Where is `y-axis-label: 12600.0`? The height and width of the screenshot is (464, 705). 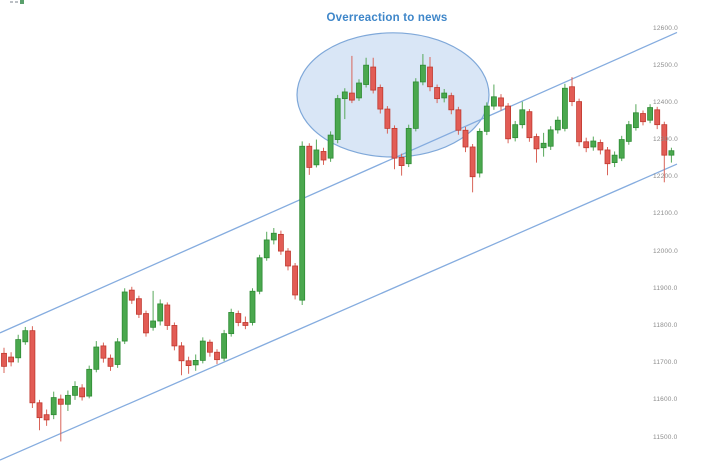
y-axis-label: 12600.0 is located at coordinates (665, 28).